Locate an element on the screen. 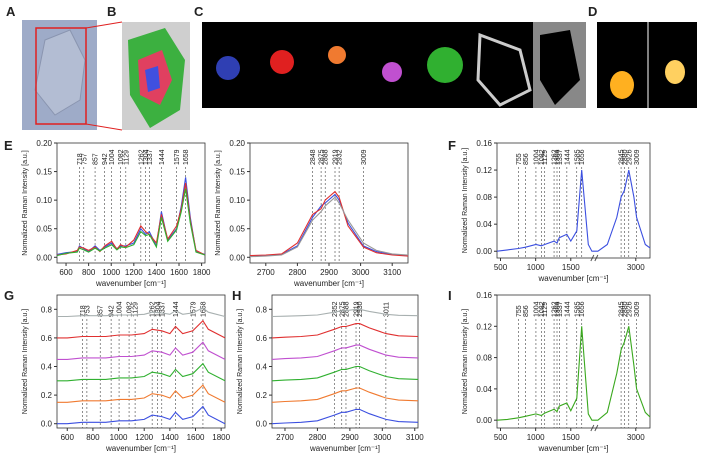 The image size is (709, 454). panel-label: G is located at coordinates (9, 295).